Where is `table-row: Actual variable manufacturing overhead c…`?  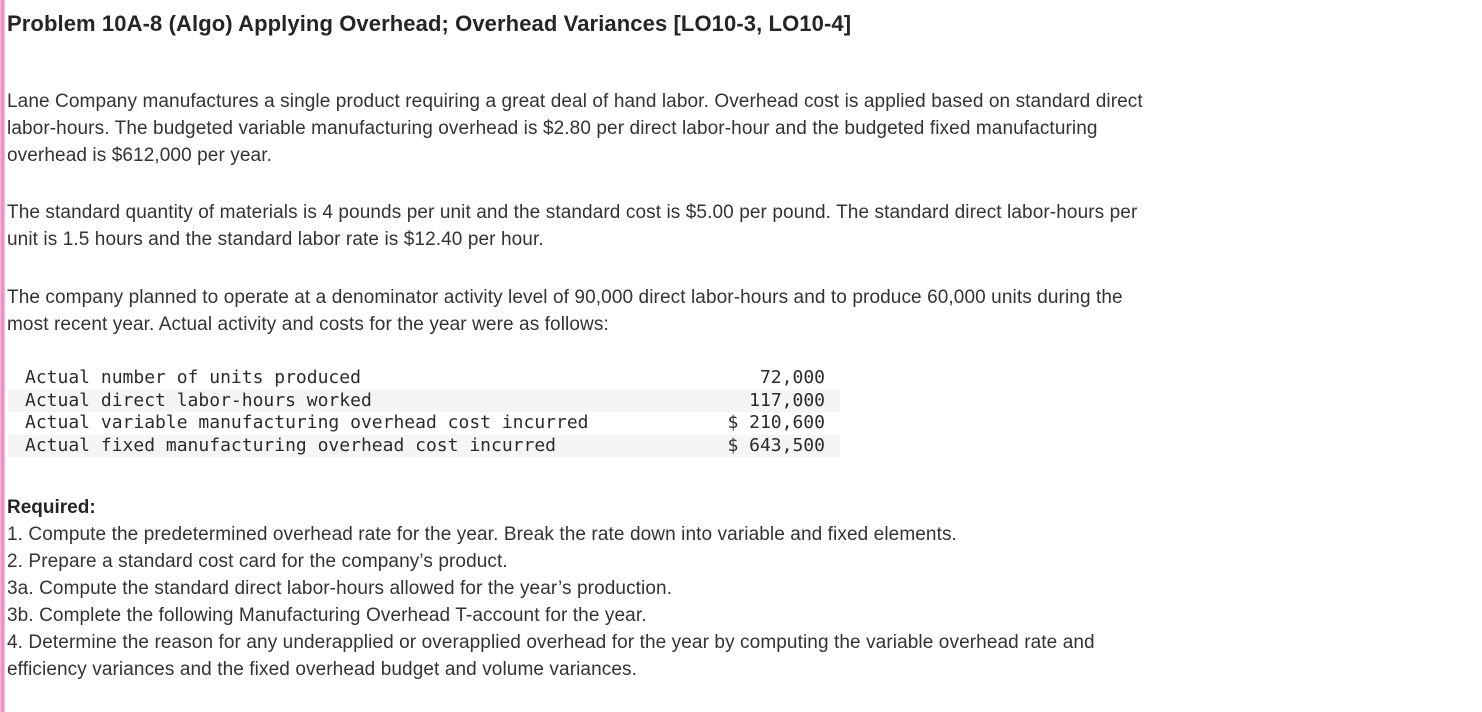
table-row: Actual variable manufacturing overhead c… is located at coordinates (424, 423).